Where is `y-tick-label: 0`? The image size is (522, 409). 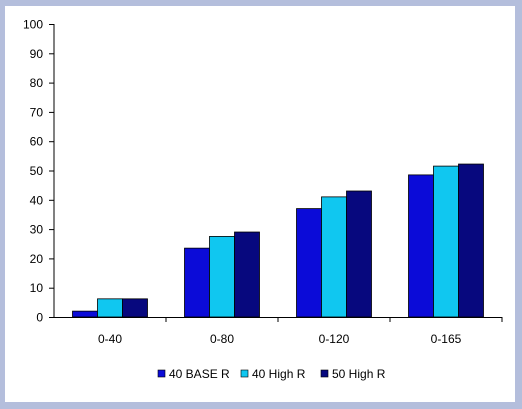 y-tick-label: 0 is located at coordinates (39, 318).